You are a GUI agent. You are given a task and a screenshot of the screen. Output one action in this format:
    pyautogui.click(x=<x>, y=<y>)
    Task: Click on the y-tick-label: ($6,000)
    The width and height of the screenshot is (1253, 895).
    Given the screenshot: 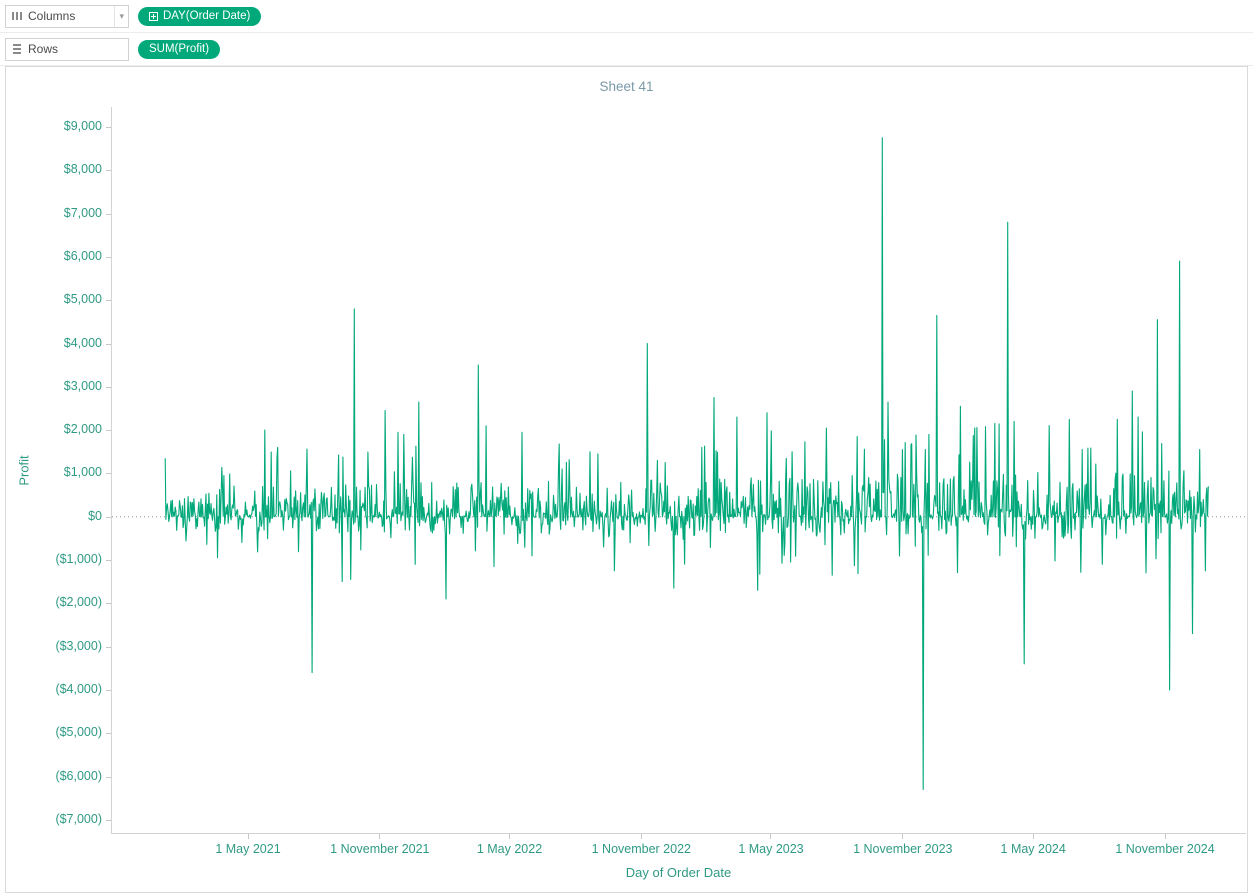 What is the action you would take?
    pyautogui.click(x=78, y=775)
    